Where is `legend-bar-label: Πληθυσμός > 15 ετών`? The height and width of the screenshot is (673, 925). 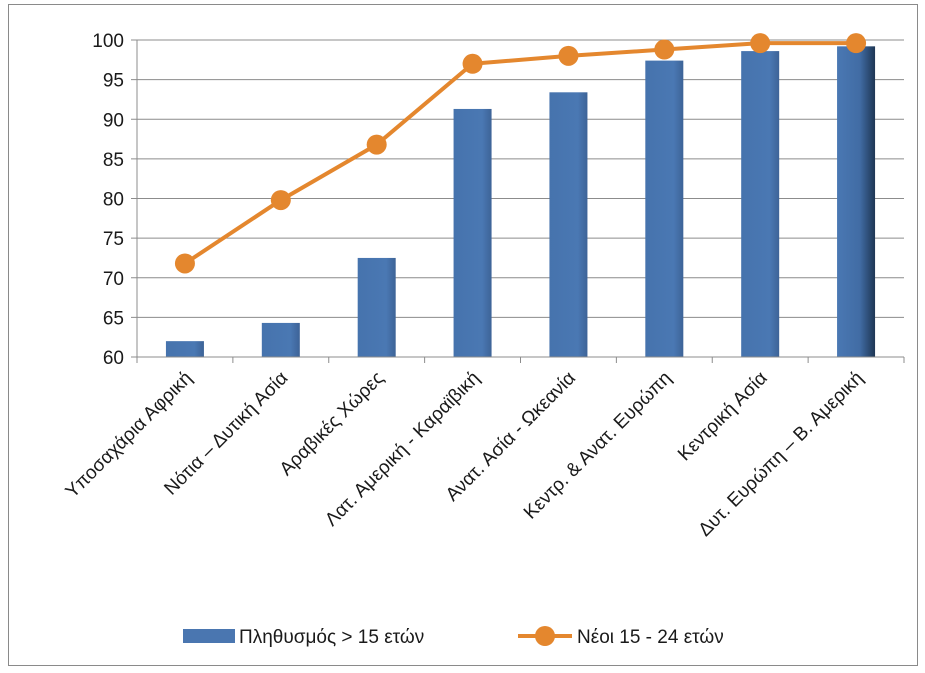 legend-bar-label: Πληθυσμός > 15 ετών is located at coordinates (331, 637).